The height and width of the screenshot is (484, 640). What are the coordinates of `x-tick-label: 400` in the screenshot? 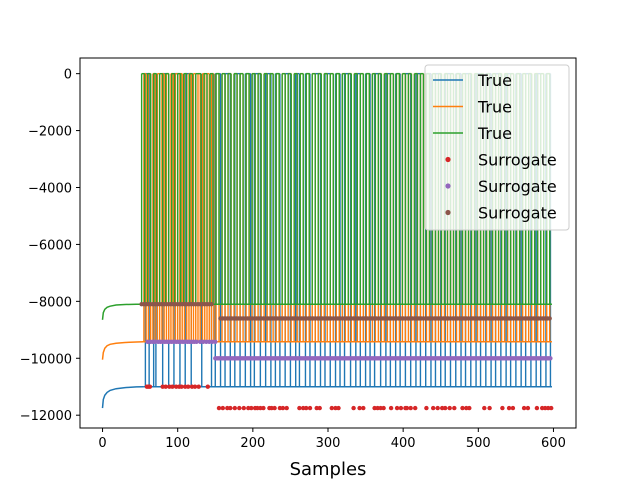 It's located at (403, 443).